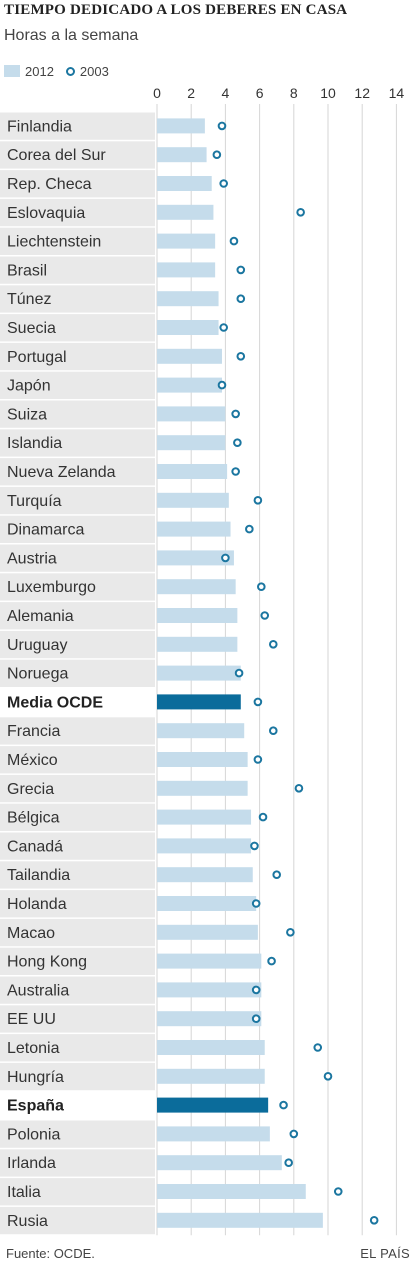 The image size is (414, 1270). Describe the element at coordinates (385, 1253) in the screenshot. I see `publisher-brand: EL PAÍS` at that location.